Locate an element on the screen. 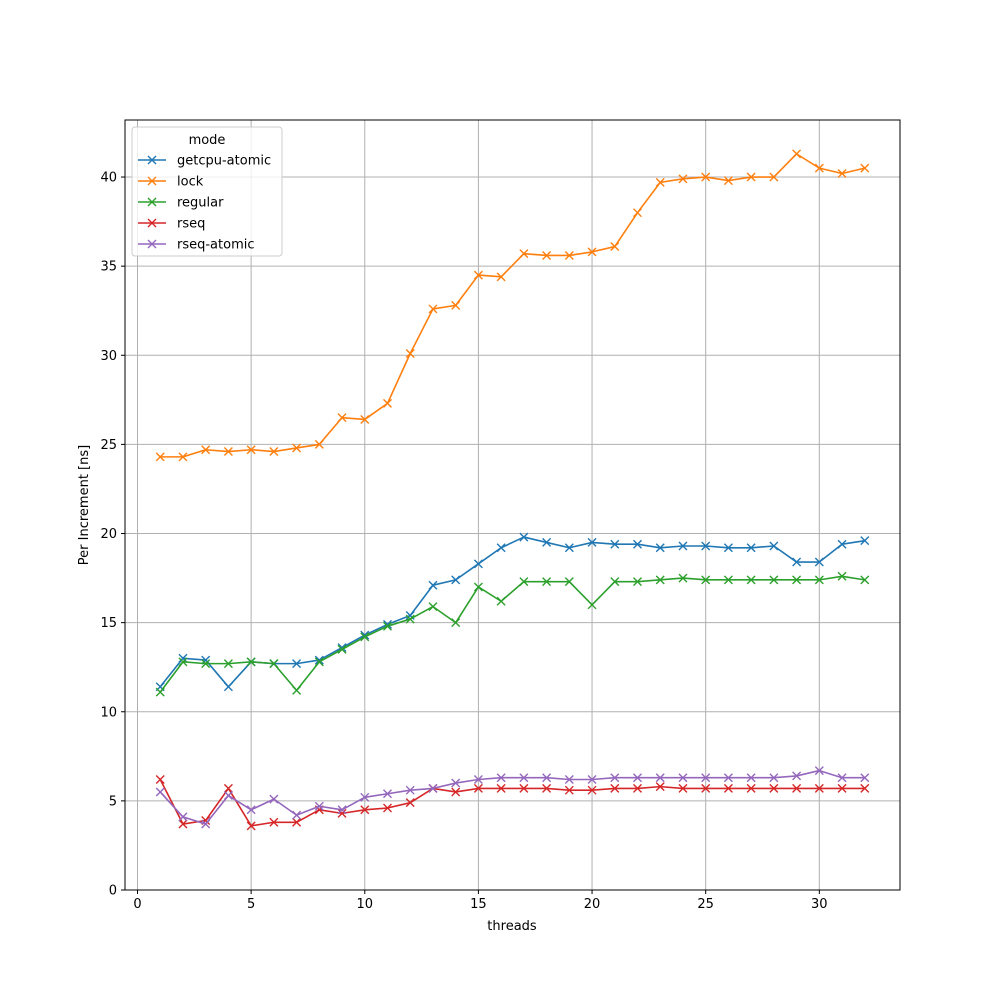 The height and width of the screenshot is (1000, 1000). legend-item-getcpu-atomic: getcpu-atomic is located at coordinates (204, 161).